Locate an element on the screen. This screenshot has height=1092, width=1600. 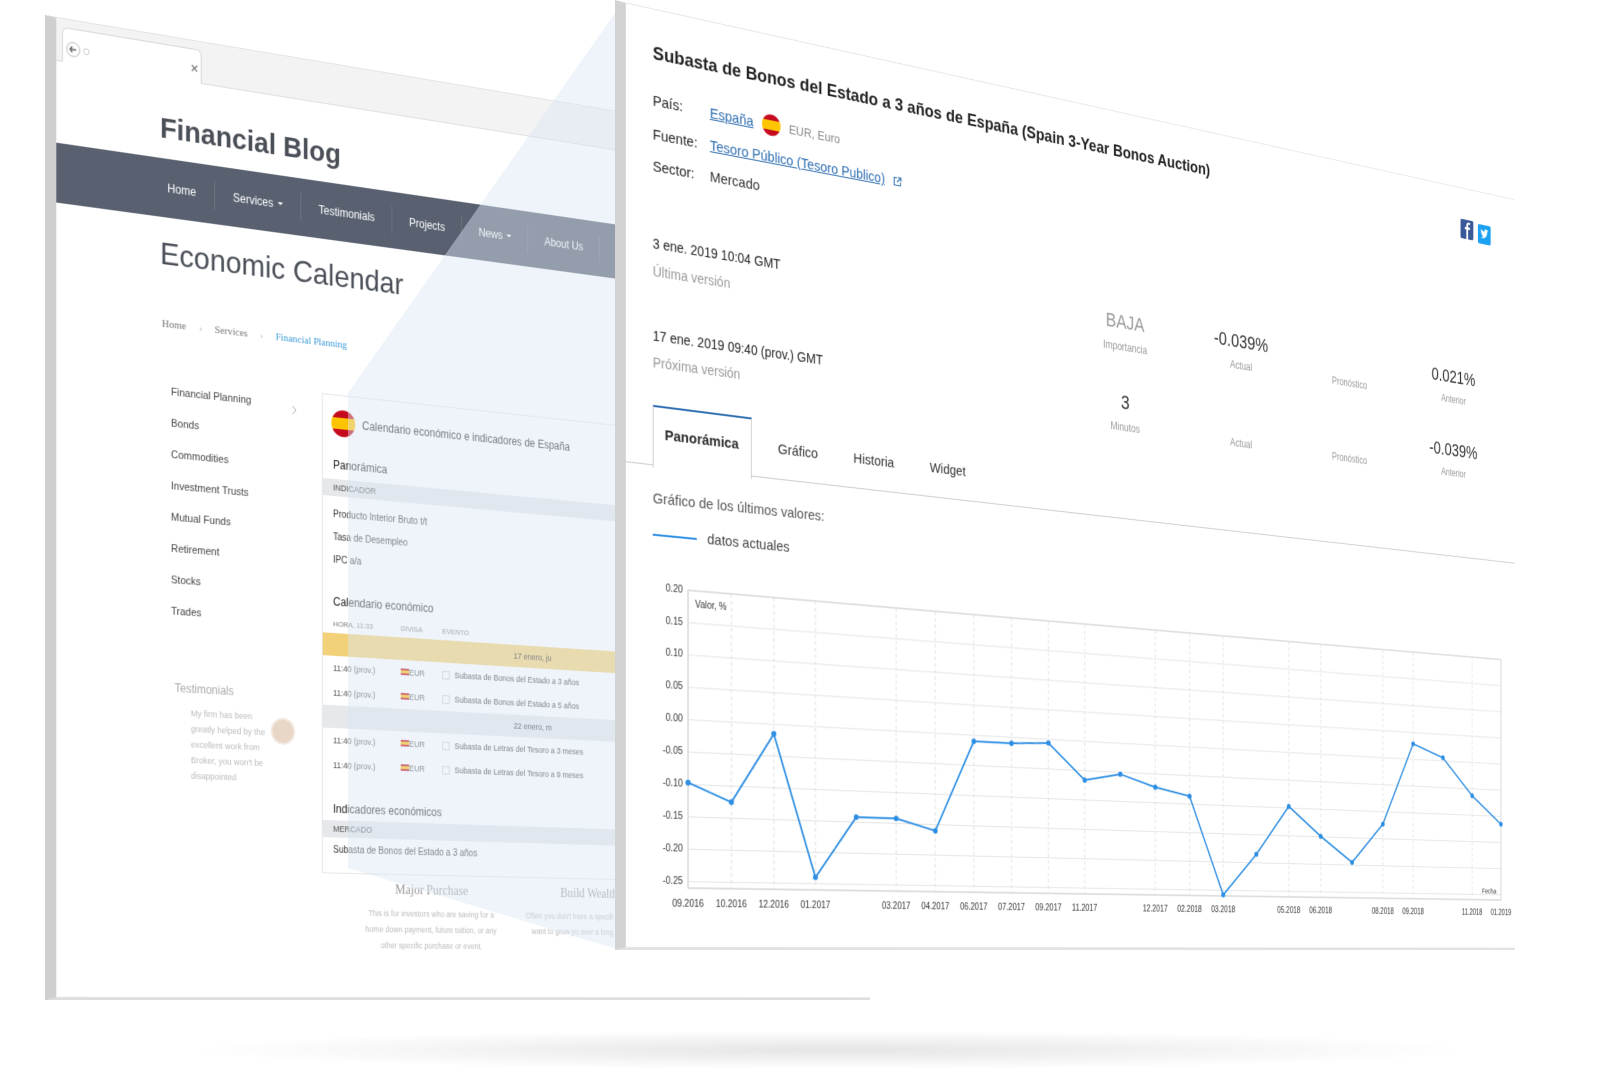
tab: Gráfico is located at coordinates (798, 451).